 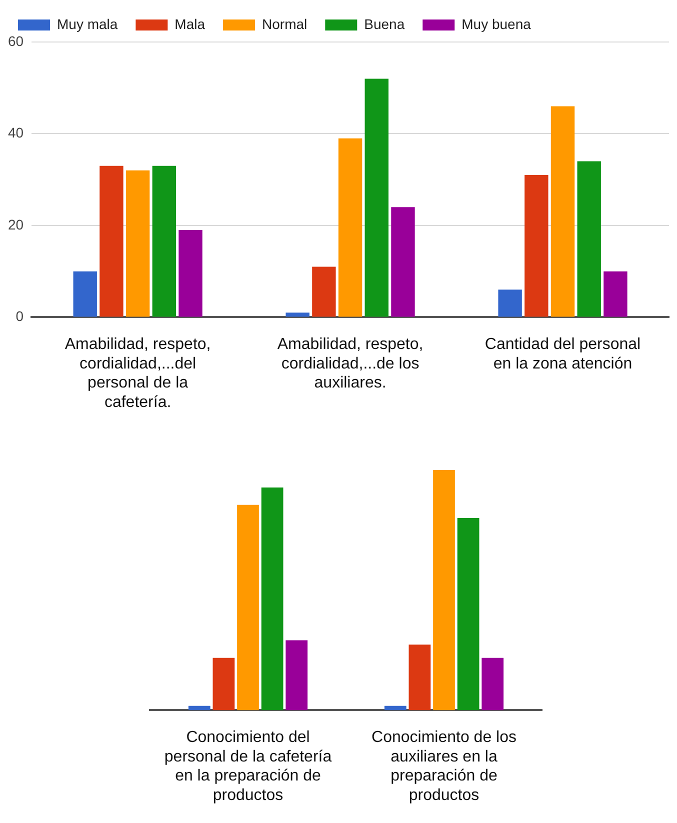 What do you see at coordinates (562, 354) in the screenshot?
I see `x-tick-label: Cantidad del personal en la zona atención` at bounding box center [562, 354].